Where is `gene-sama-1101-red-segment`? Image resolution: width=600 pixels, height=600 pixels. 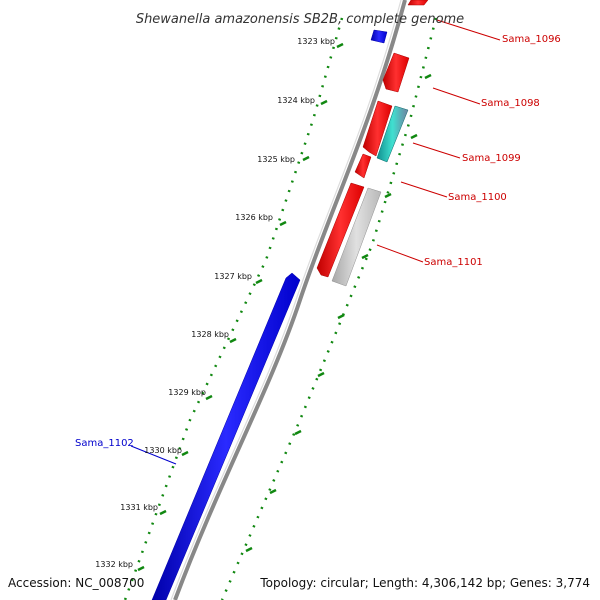 gene-sama-1101-red-segment is located at coordinates (340, 230).